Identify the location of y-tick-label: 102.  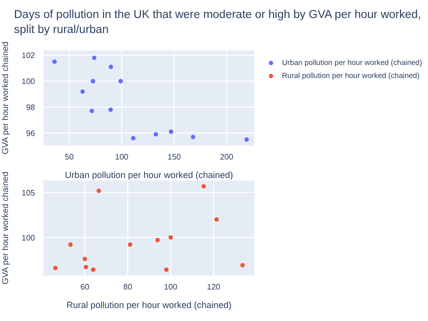
(29, 55).